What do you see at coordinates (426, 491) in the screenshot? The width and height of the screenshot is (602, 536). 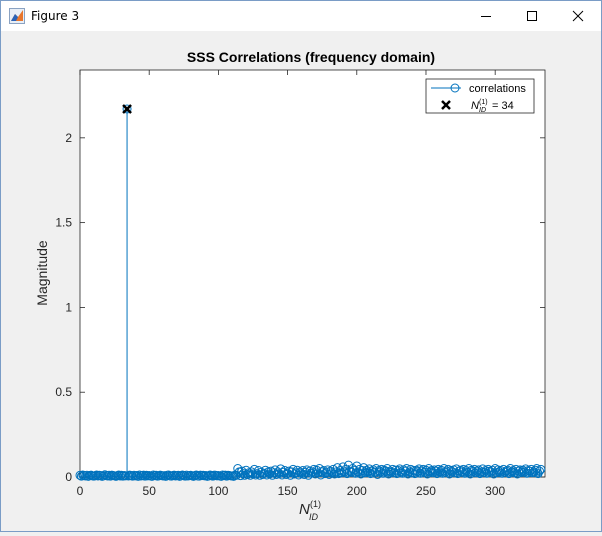 I see `x-tick-label: 250` at bounding box center [426, 491].